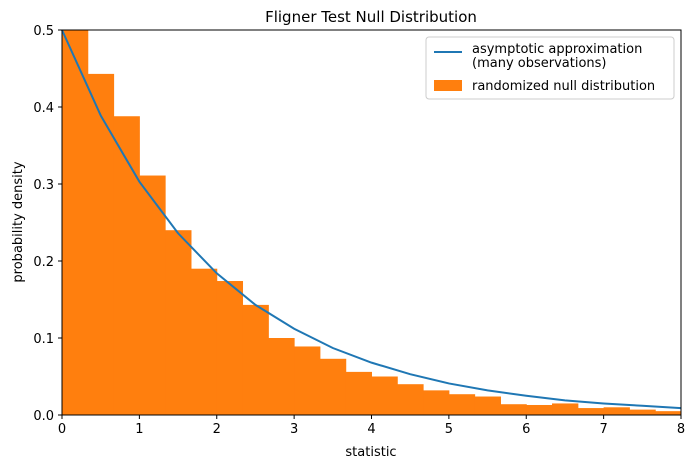  Describe the element at coordinates (370, 452) in the screenshot. I see `x-axis-label: statistic` at that location.